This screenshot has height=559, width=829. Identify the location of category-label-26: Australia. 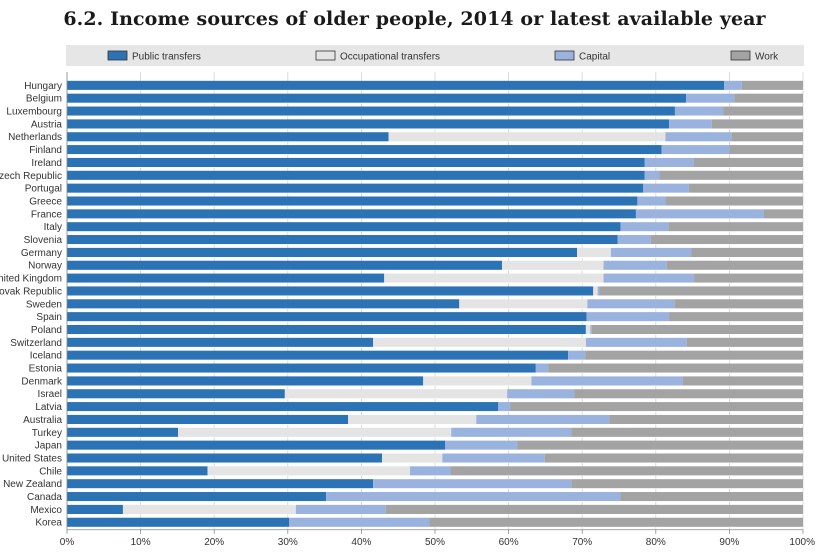
(42, 420).